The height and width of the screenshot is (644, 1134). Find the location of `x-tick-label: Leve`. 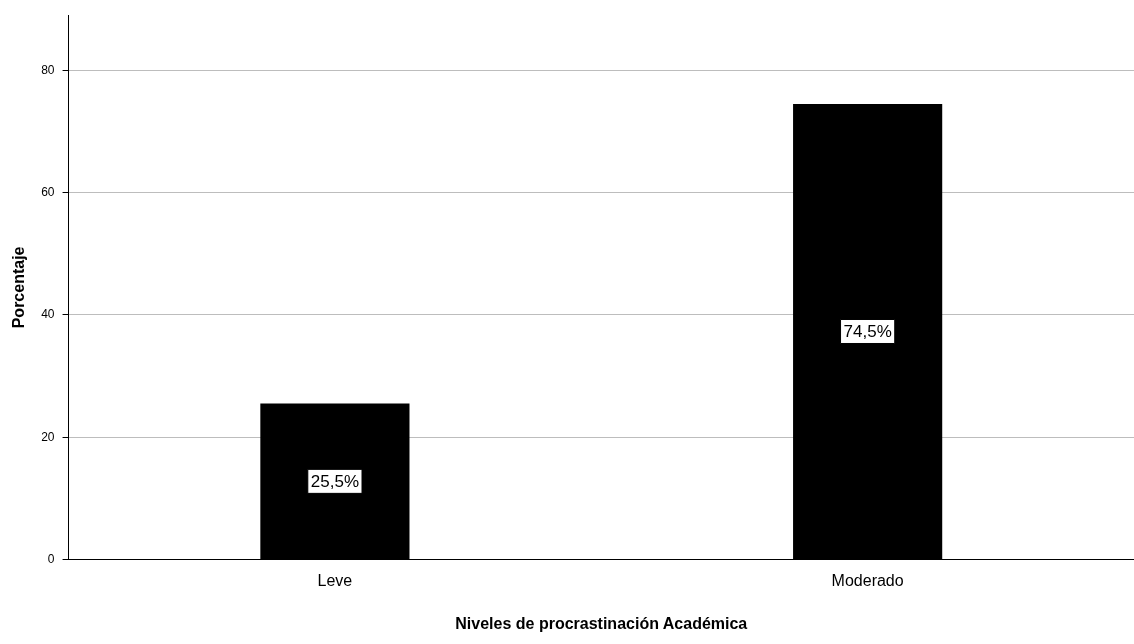

x-tick-label: Leve is located at coordinates (335, 580).